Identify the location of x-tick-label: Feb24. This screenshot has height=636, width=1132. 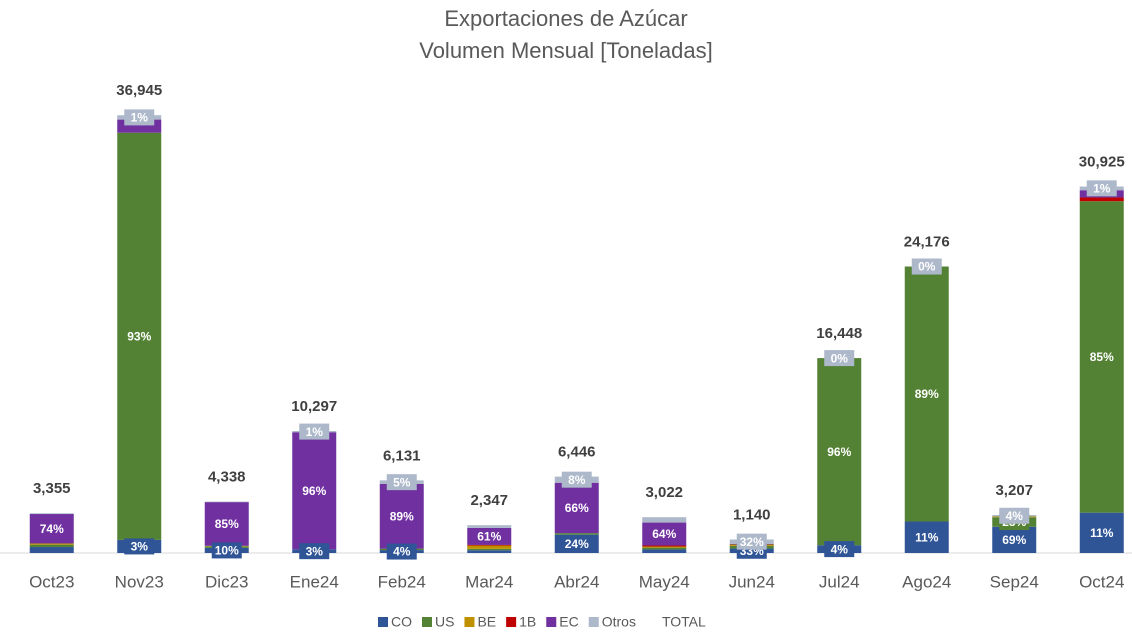
(402, 581).